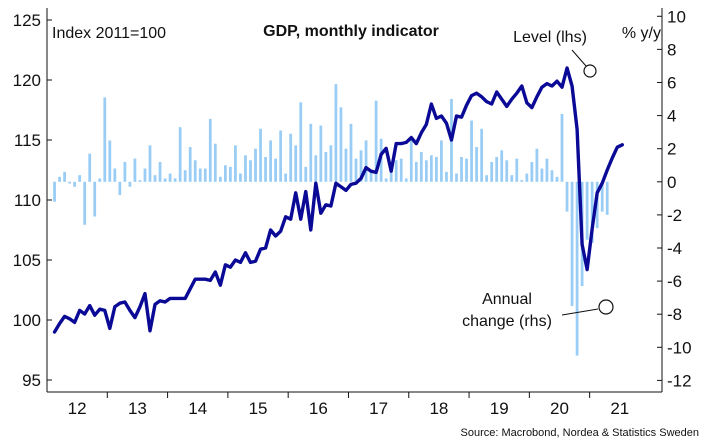 This screenshot has height=448, width=710. I want to click on level-annotation-marker, so click(590, 71).